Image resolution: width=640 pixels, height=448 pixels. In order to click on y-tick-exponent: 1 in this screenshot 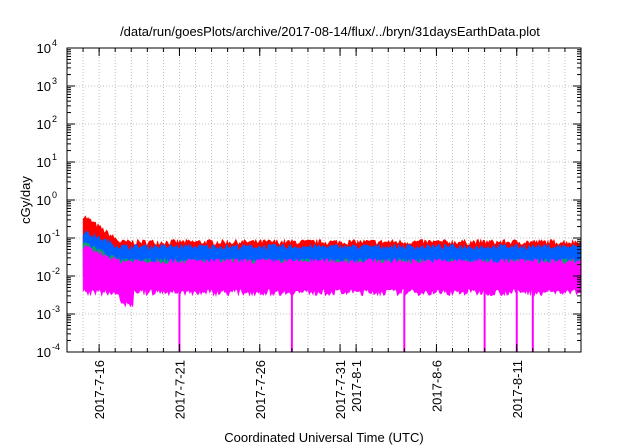, I will do `click(54, 157)`.